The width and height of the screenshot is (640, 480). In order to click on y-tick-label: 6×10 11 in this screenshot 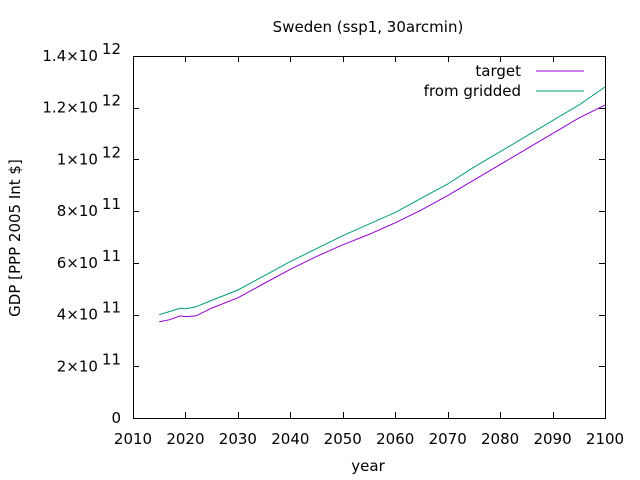, I will do `click(89, 259)`.